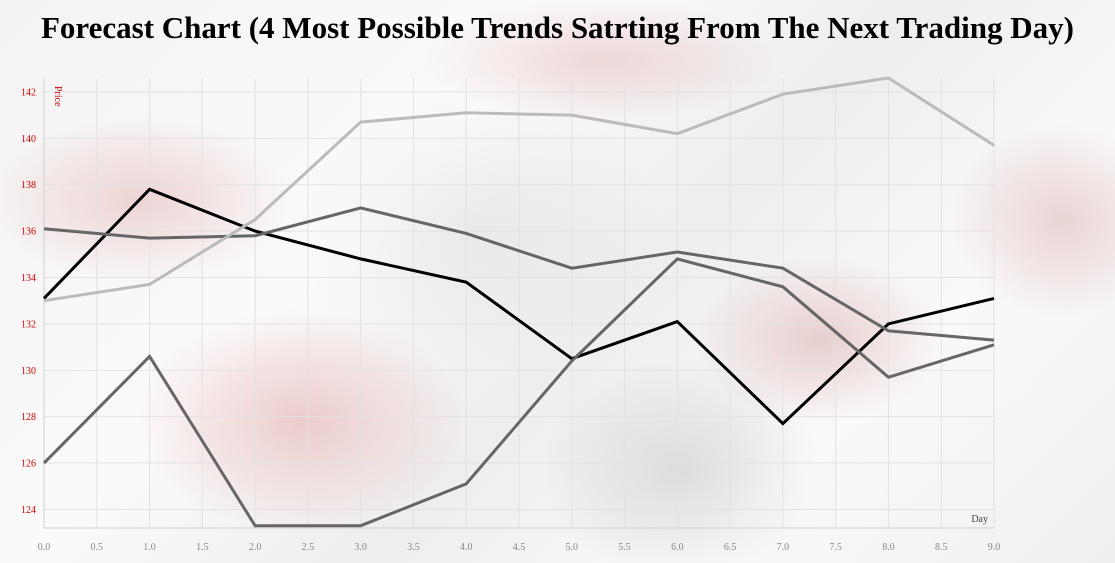  What do you see at coordinates (730, 547) in the screenshot?
I see `x-tick-label: 6.5` at bounding box center [730, 547].